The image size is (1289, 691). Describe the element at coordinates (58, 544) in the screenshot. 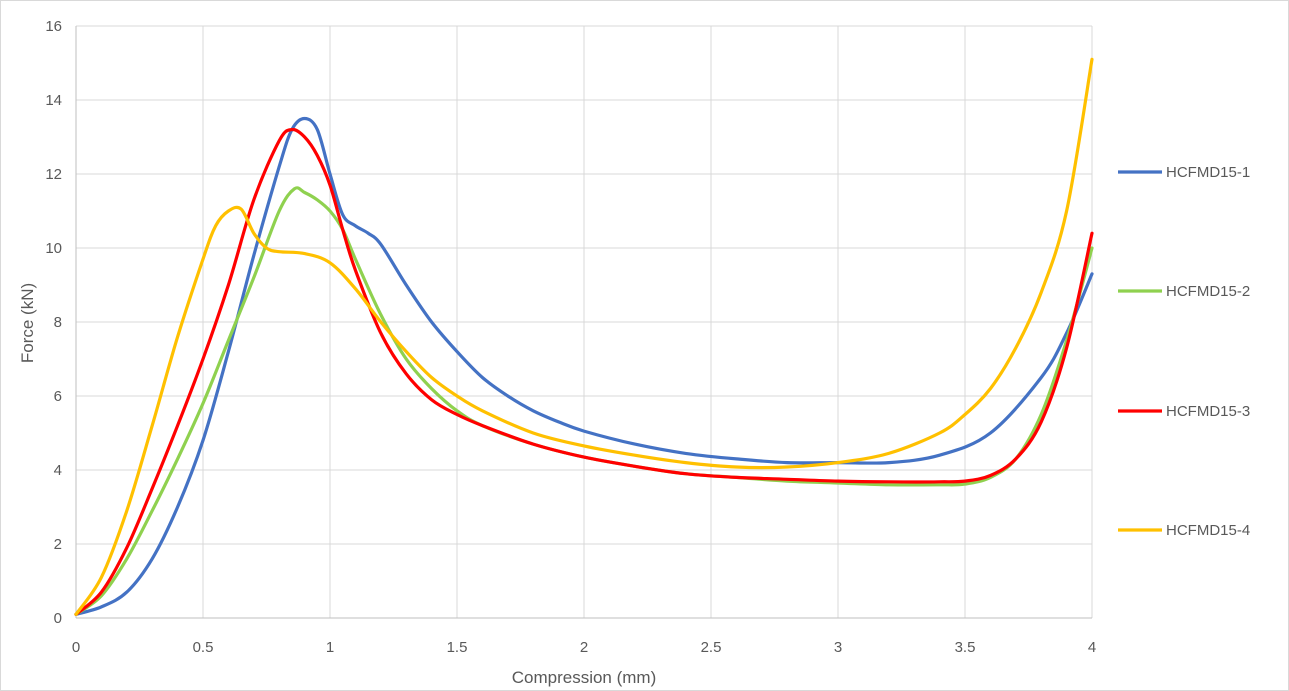

I see `y-tick-label: 2` at that location.